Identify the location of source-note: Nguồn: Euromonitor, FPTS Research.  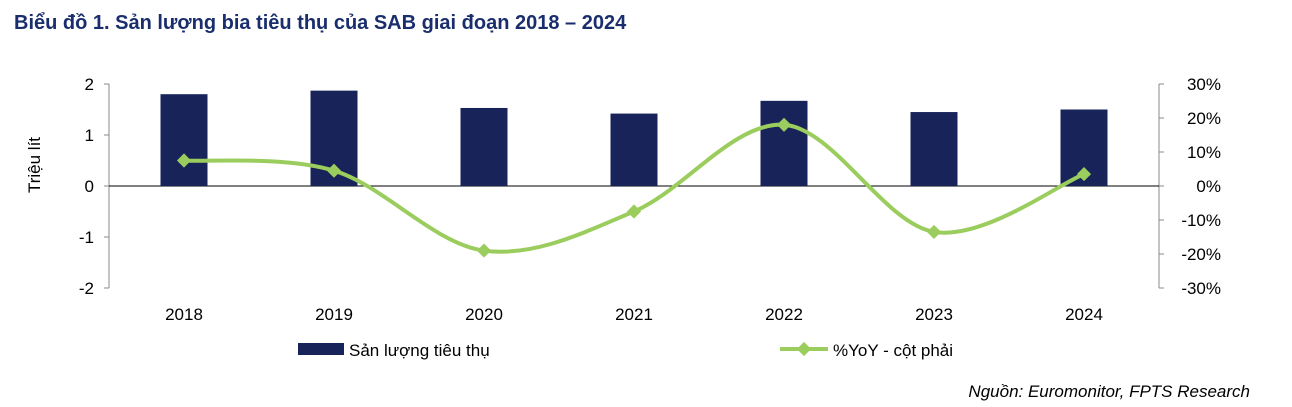
(1109, 391).